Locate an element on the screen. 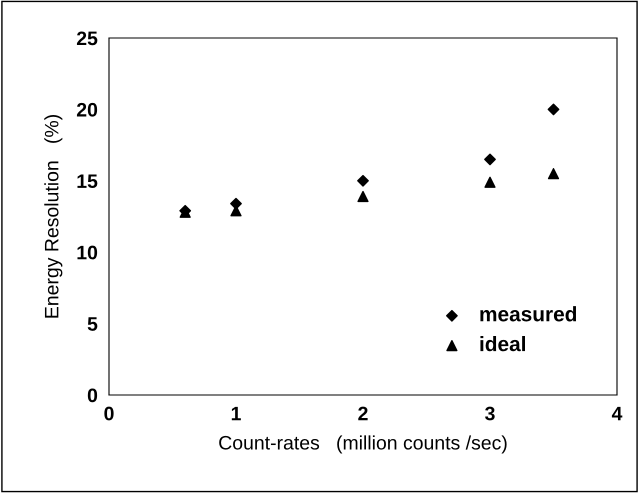  y-tick-label: 0 is located at coordinates (93, 395).